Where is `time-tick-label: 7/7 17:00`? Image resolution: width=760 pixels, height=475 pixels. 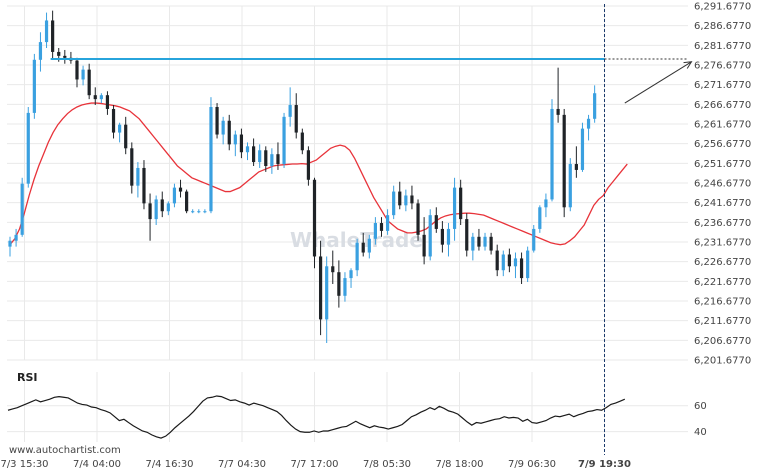 time-tick-label: 7/7 17:00 is located at coordinates (314, 464).